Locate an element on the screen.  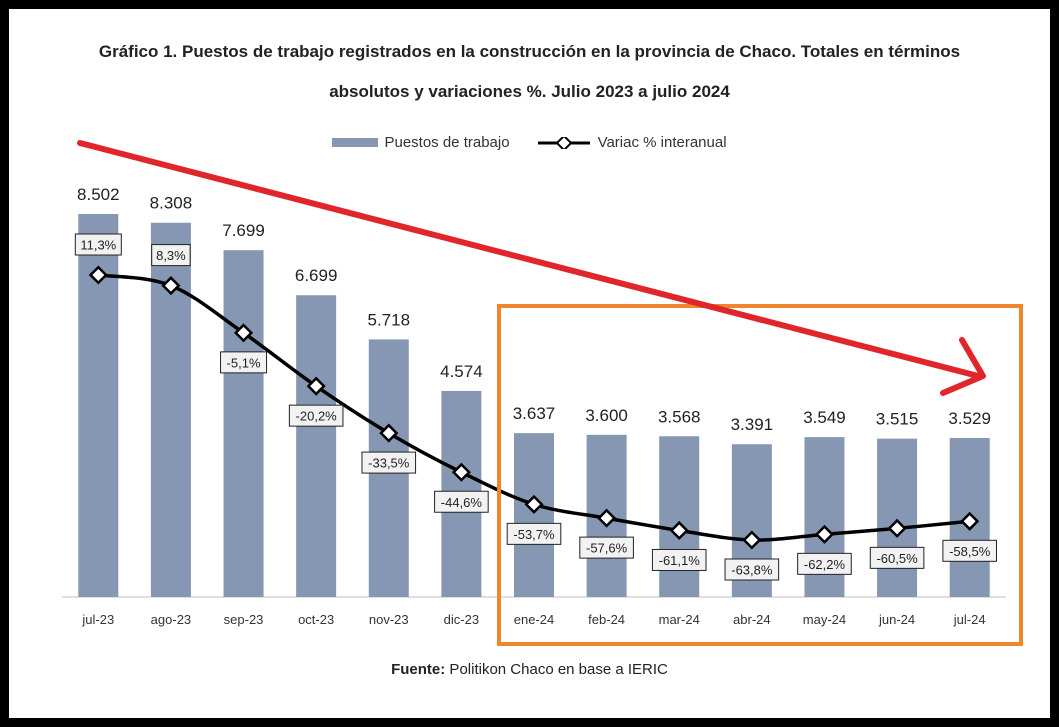
legend-line-swatch is located at coordinates (563, 142).